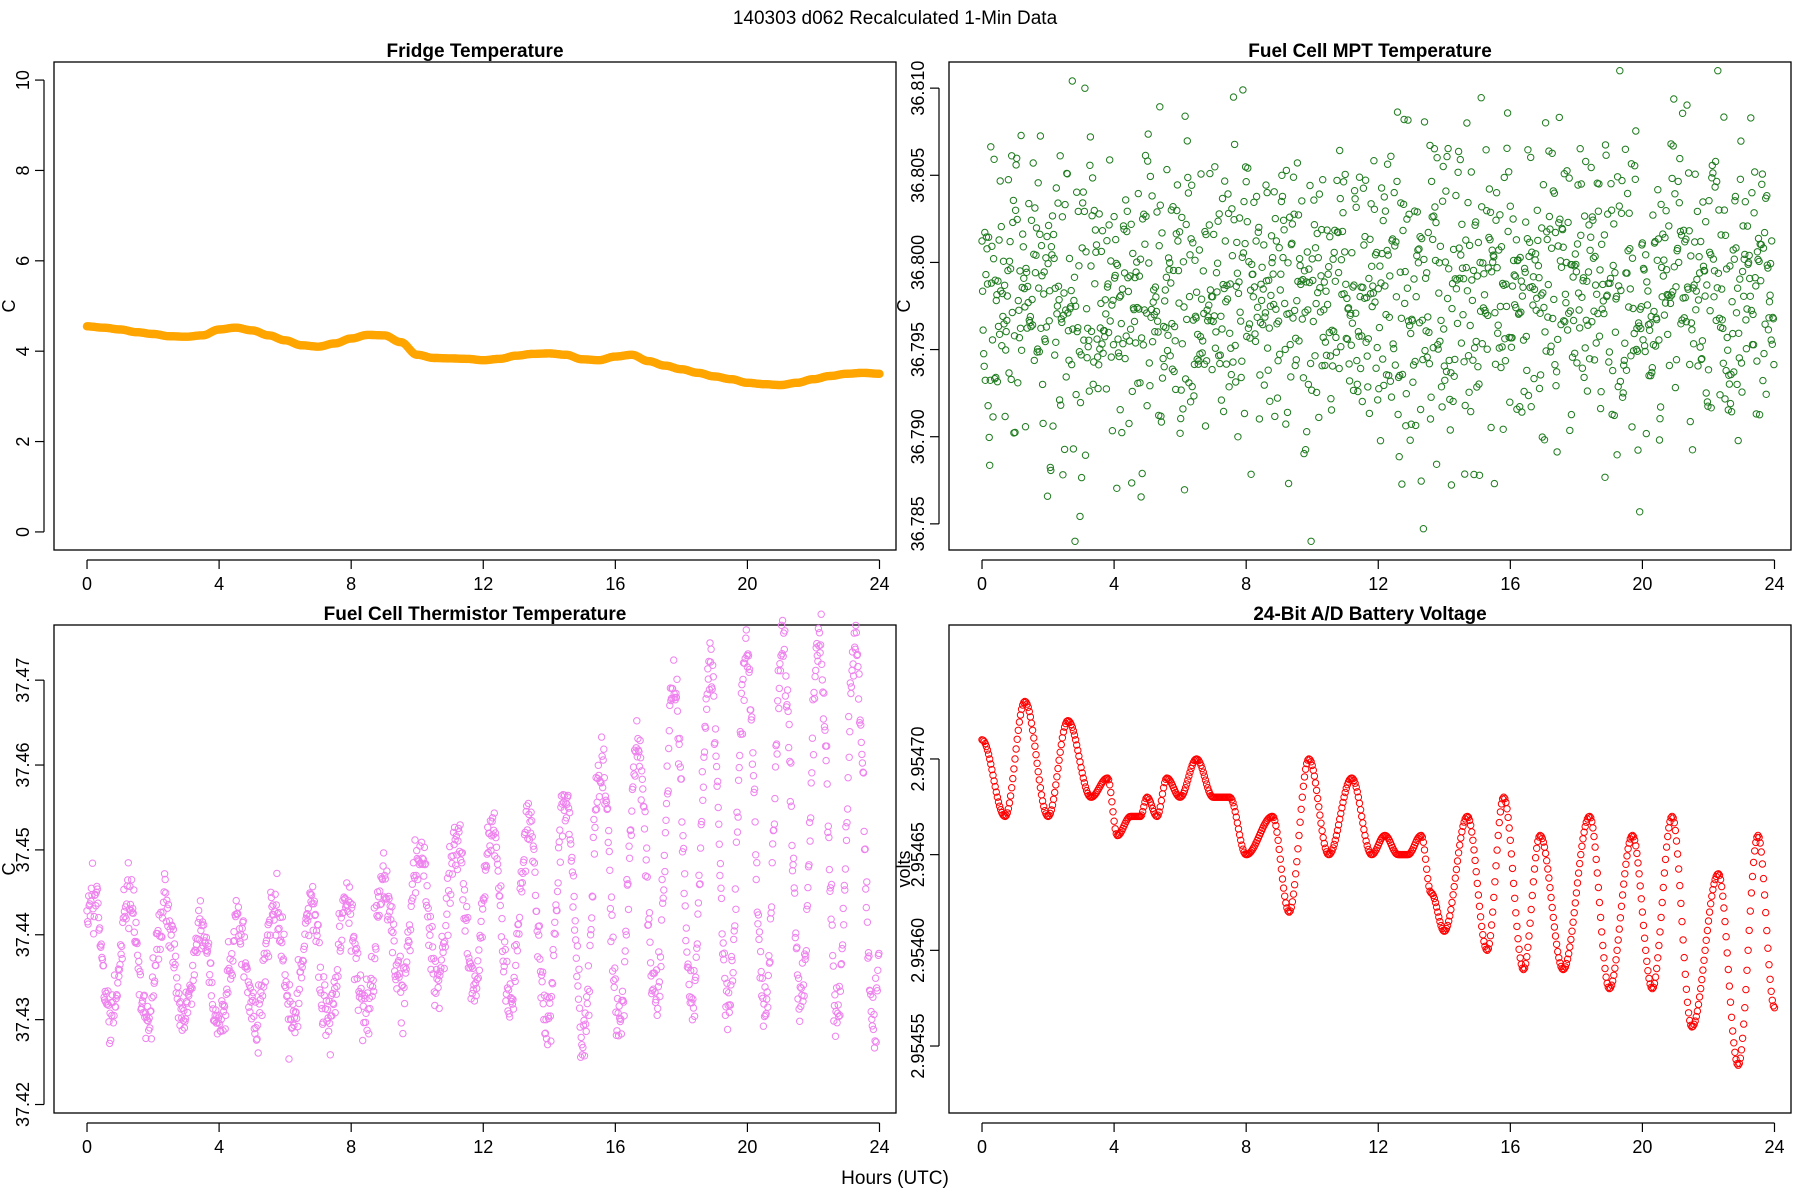  Describe the element at coordinates (918, 175) in the screenshot. I see `mpt-y-tick-label: 36.805` at that location.